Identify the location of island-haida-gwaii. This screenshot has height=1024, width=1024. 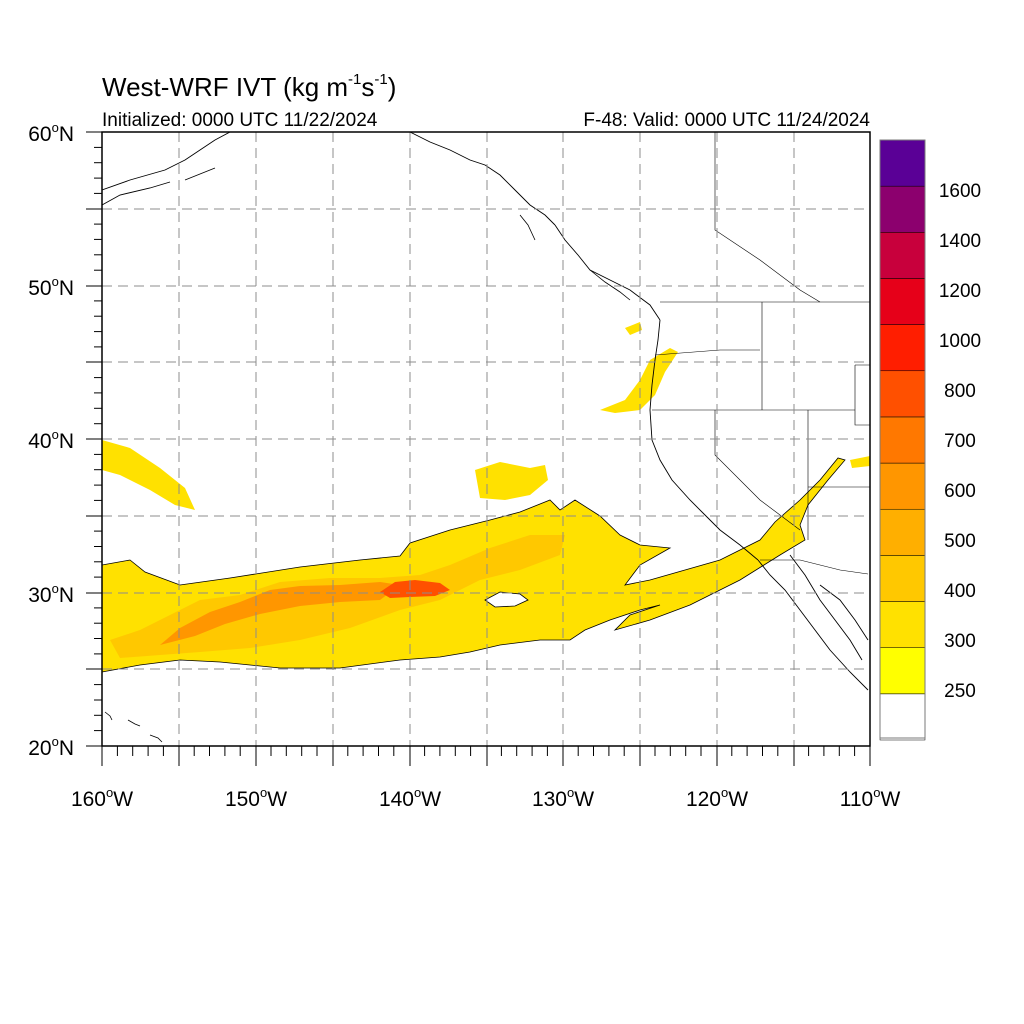
(527, 227).